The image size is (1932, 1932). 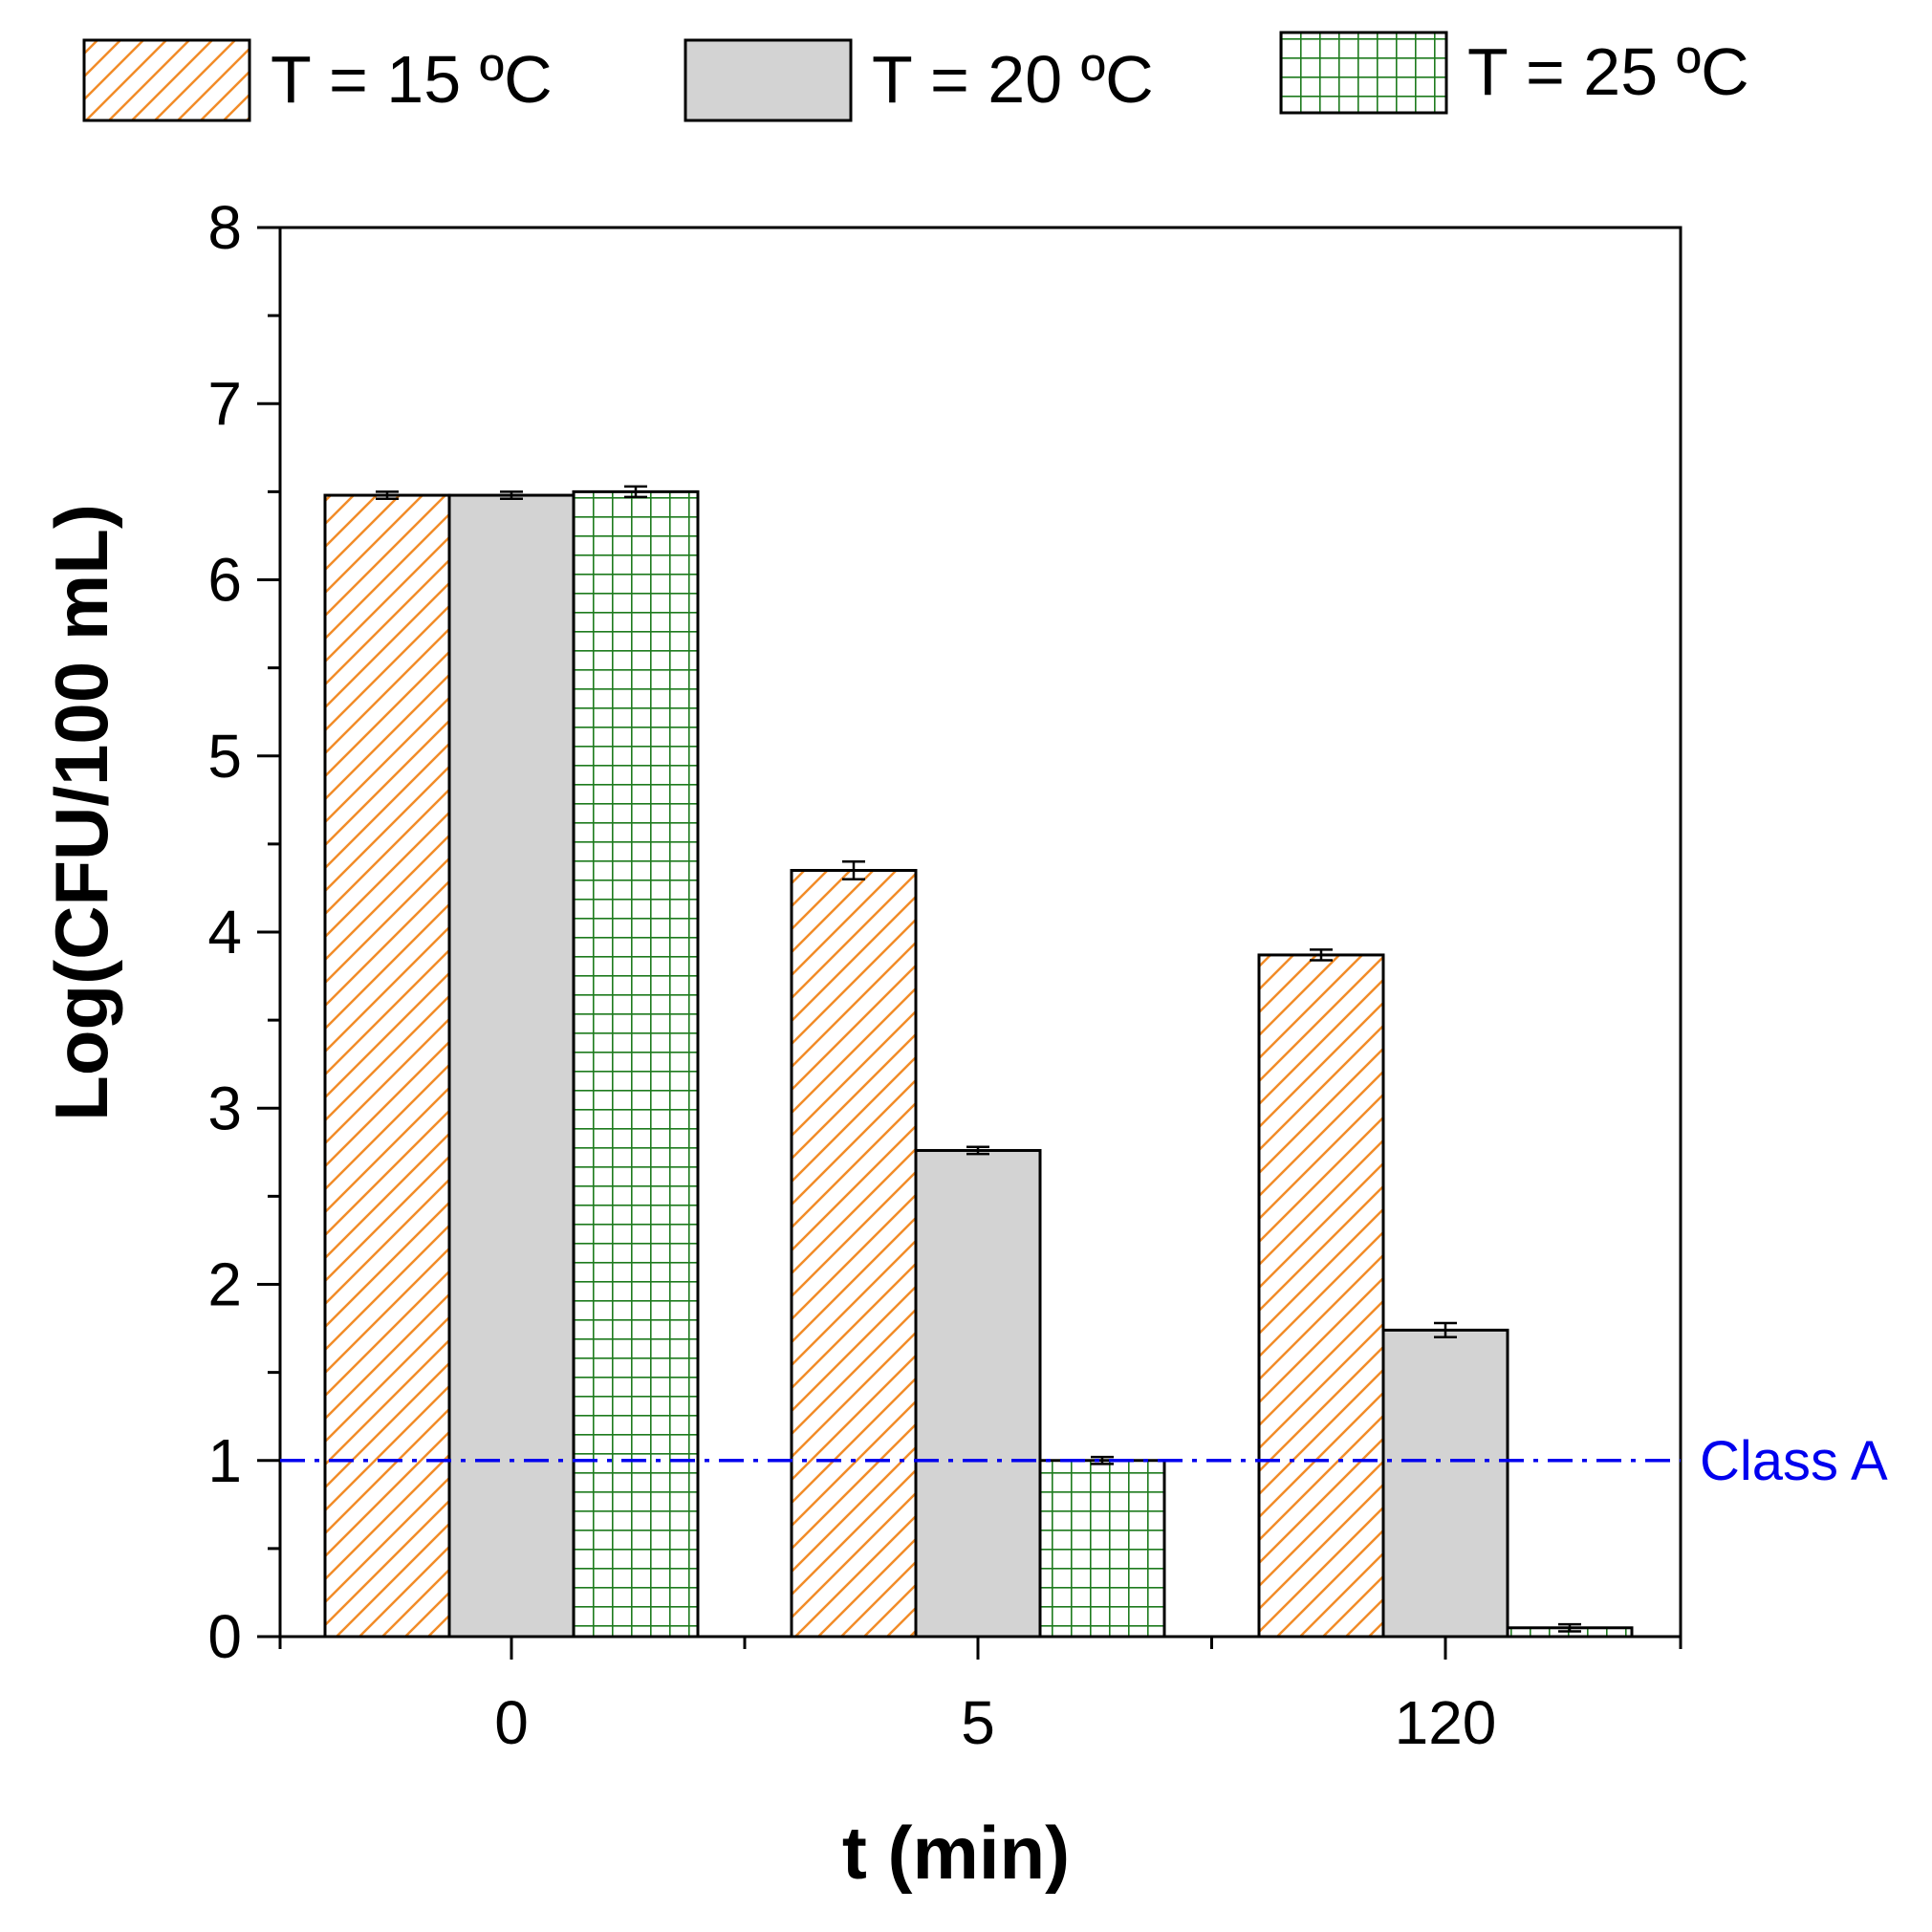 I want to click on y-tick-label-2: 2, so click(x=224, y=1285).